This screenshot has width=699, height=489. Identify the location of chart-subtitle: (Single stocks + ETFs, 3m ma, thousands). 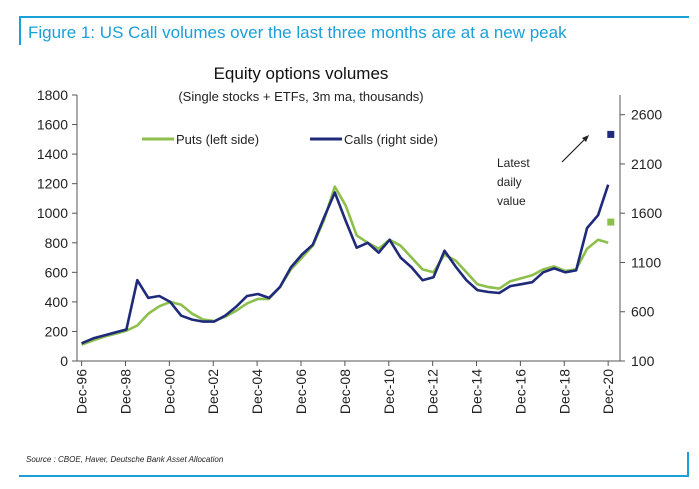
(300, 96).